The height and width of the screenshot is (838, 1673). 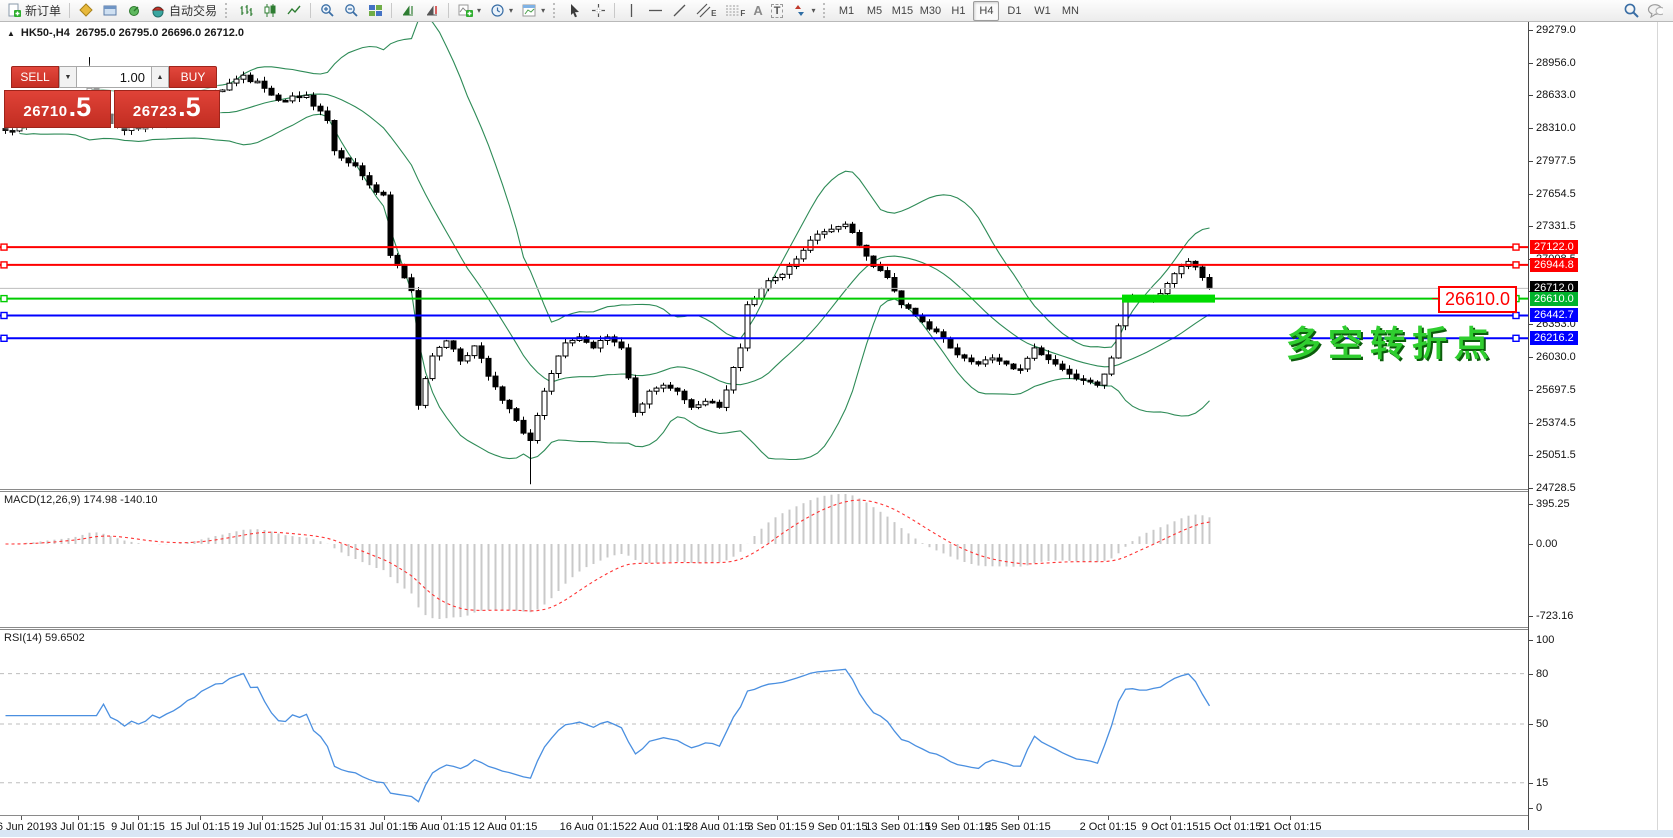 I want to click on toolbar-separator, so click(x=70, y=10).